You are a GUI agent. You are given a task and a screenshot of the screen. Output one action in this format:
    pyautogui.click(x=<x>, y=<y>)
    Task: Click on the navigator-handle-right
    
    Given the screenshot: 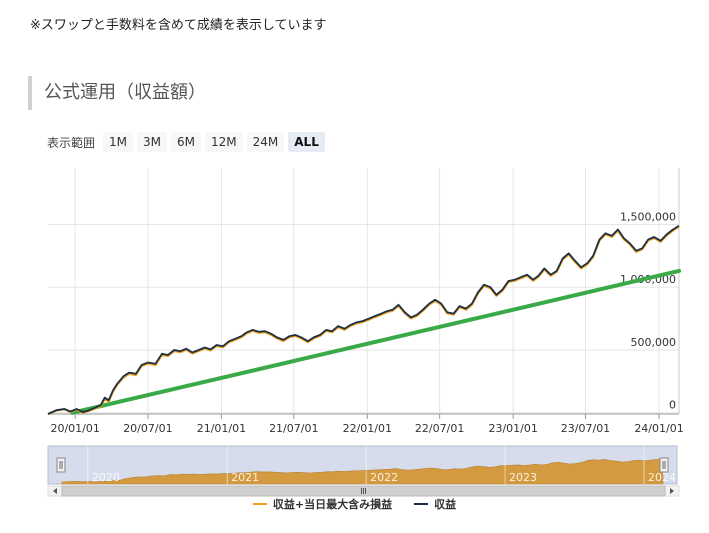 What is the action you would take?
    pyautogui.click(x=664, y=465)
    